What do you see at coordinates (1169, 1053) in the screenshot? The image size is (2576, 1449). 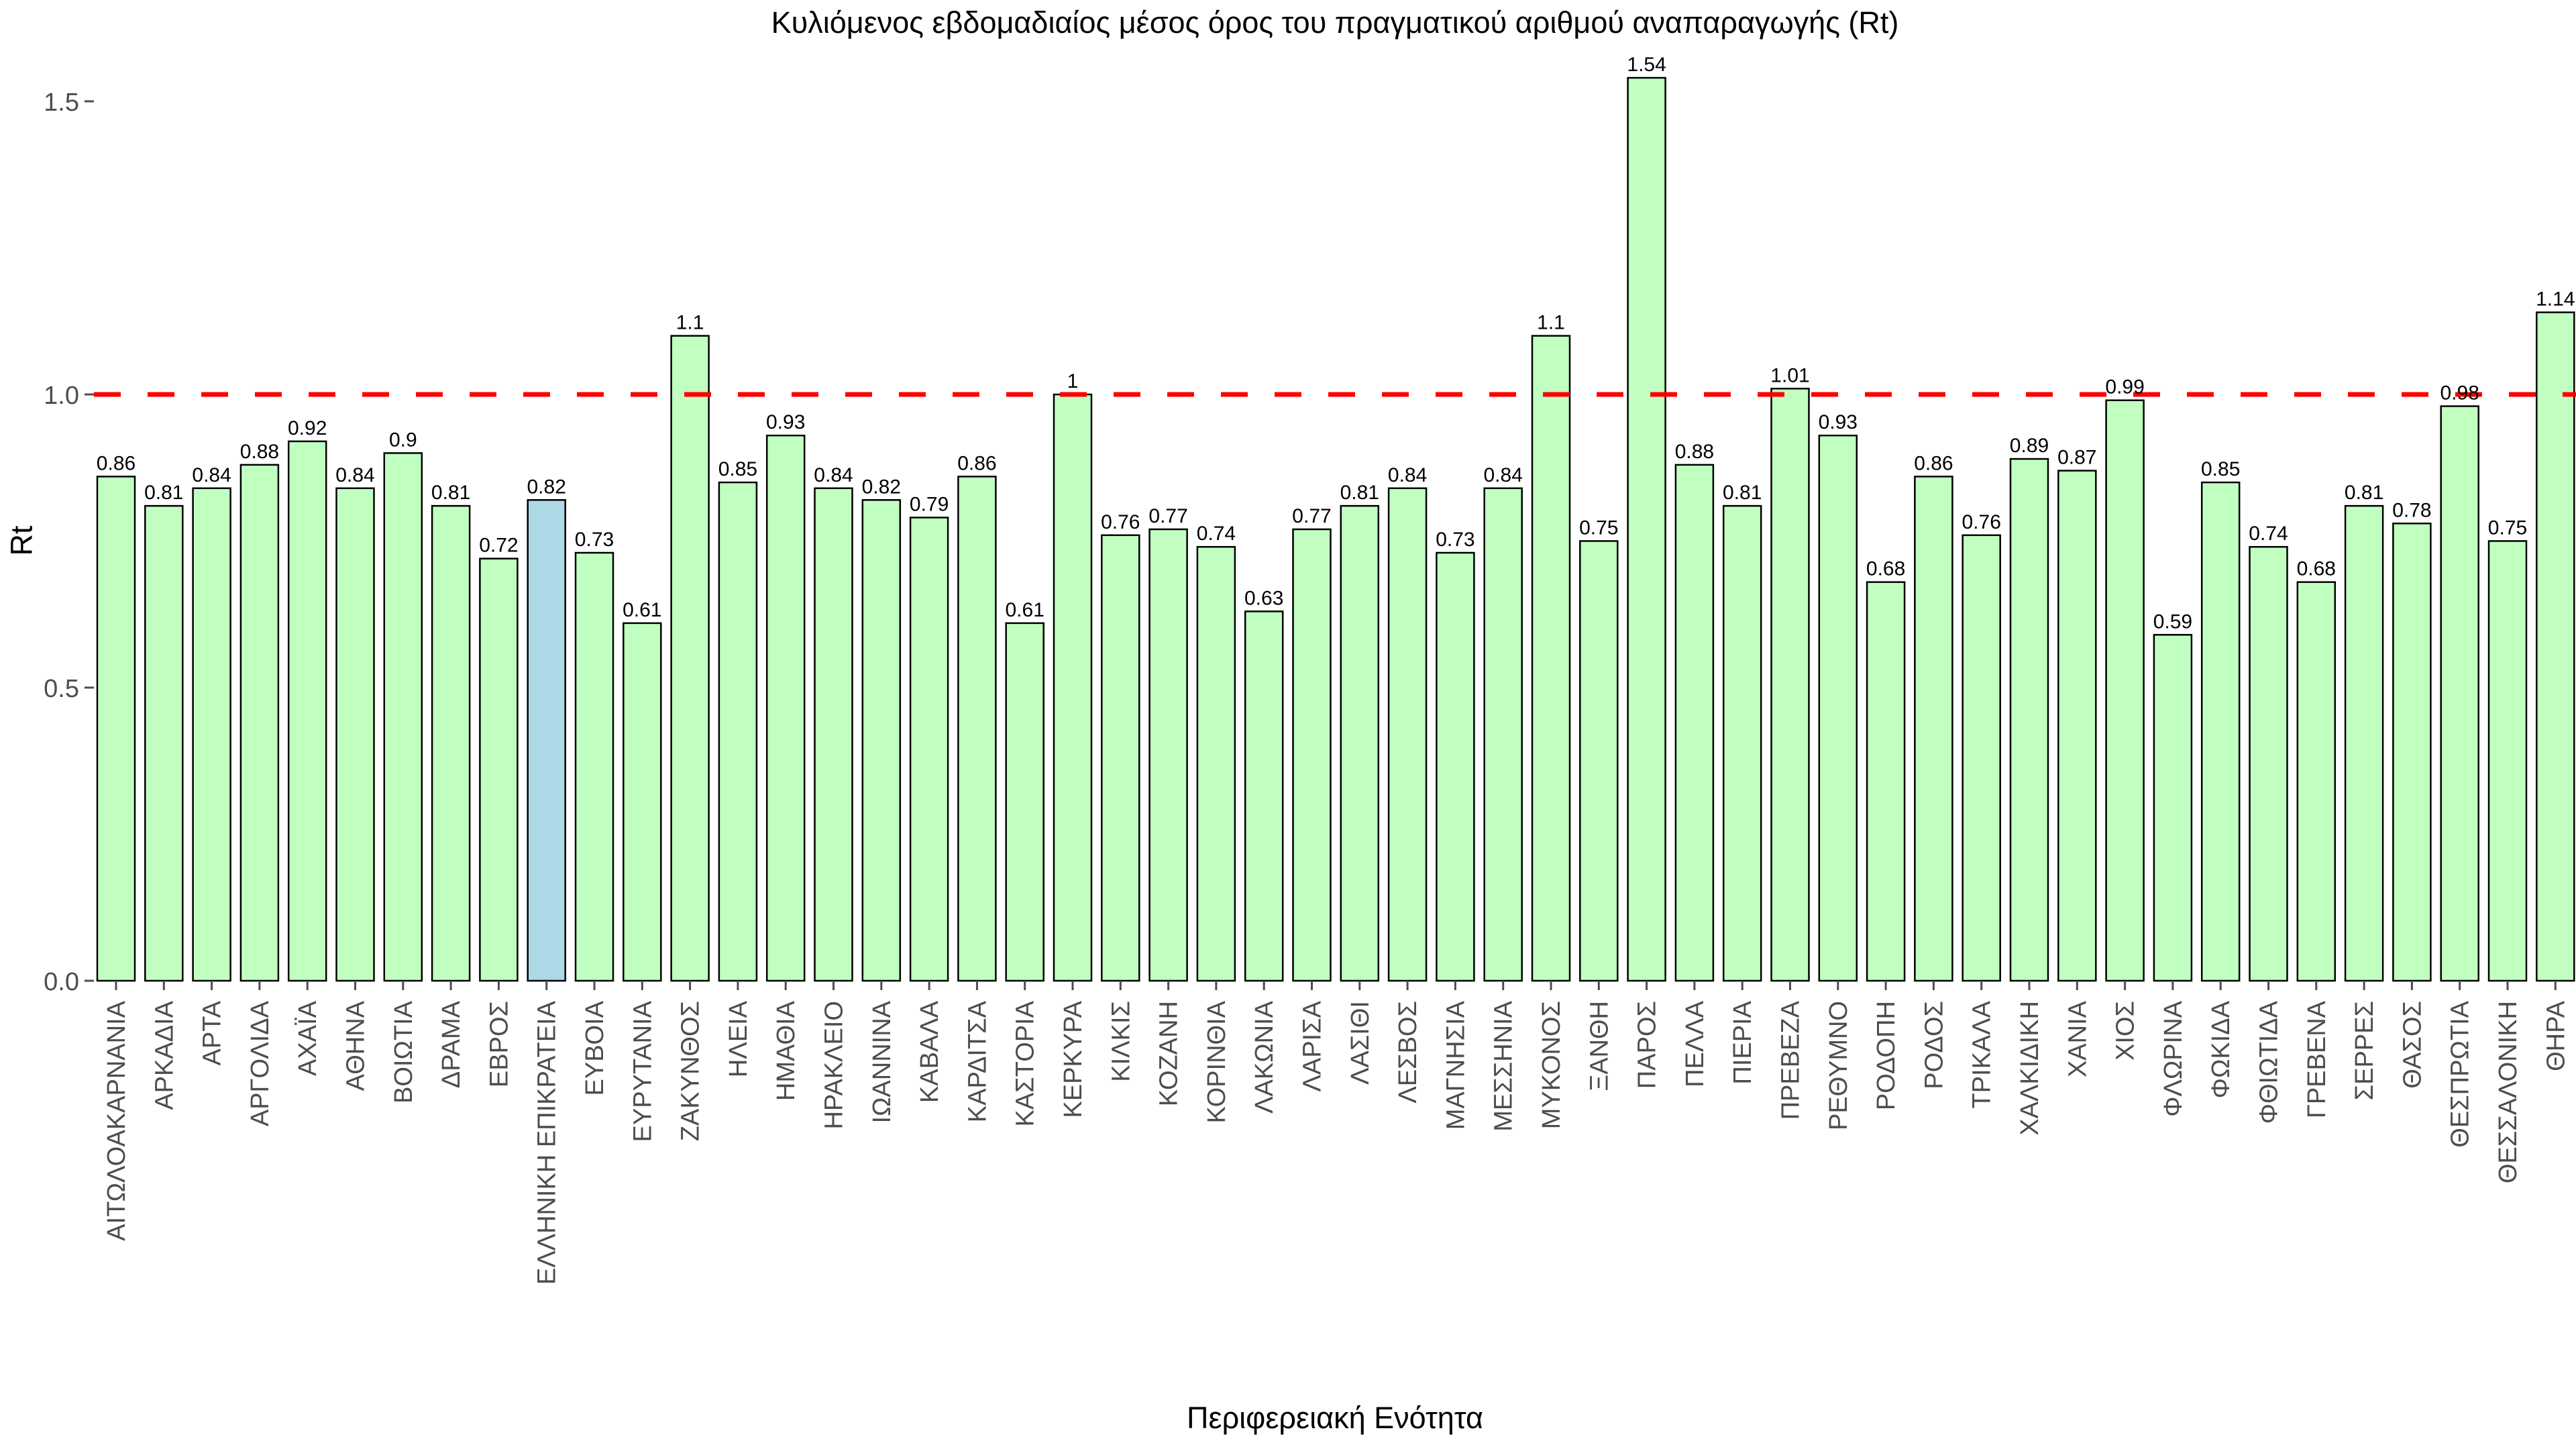 I see `x-tick-label: ΚΟΖΑΝΗ` at bounding box center [1169, 1053].